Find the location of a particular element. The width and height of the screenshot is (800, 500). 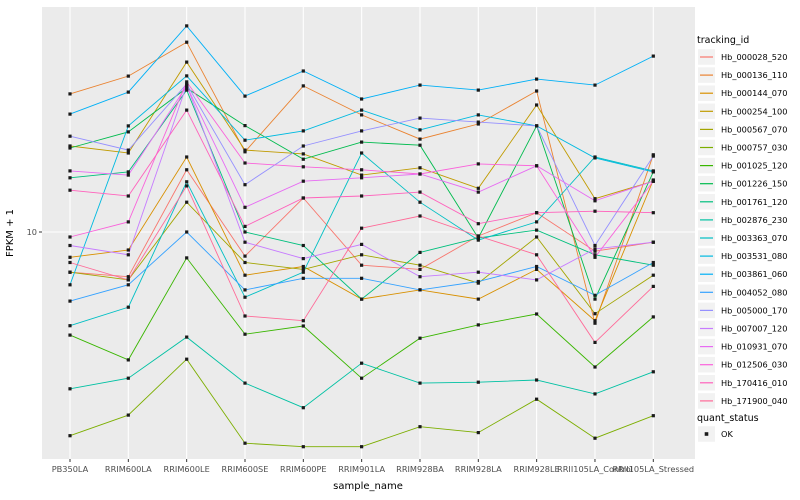

legend-item-Hb_170416_010: Hb_170416_010 is located at coordinates (742, 383).